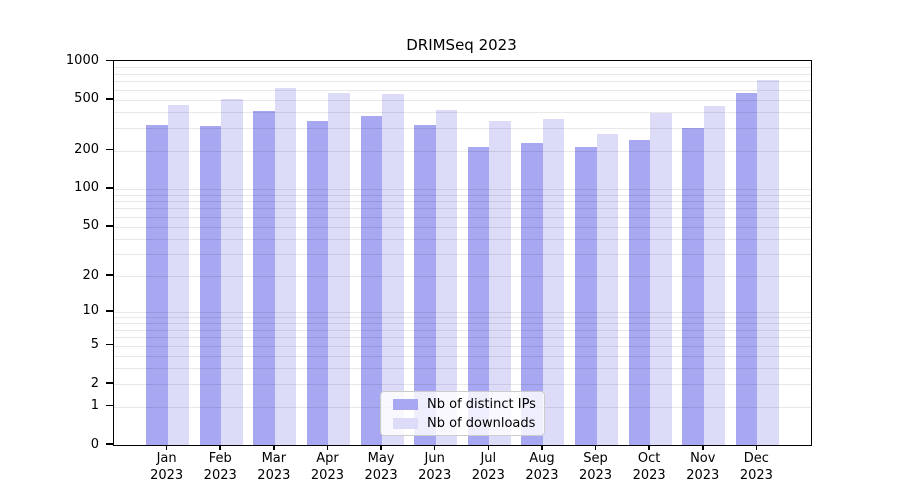 The image size is (900, 500). What do you see at coordinates (178, 274) in the screenshot?
I see `bar-downloads-jan` at bounding box center [178, 274].